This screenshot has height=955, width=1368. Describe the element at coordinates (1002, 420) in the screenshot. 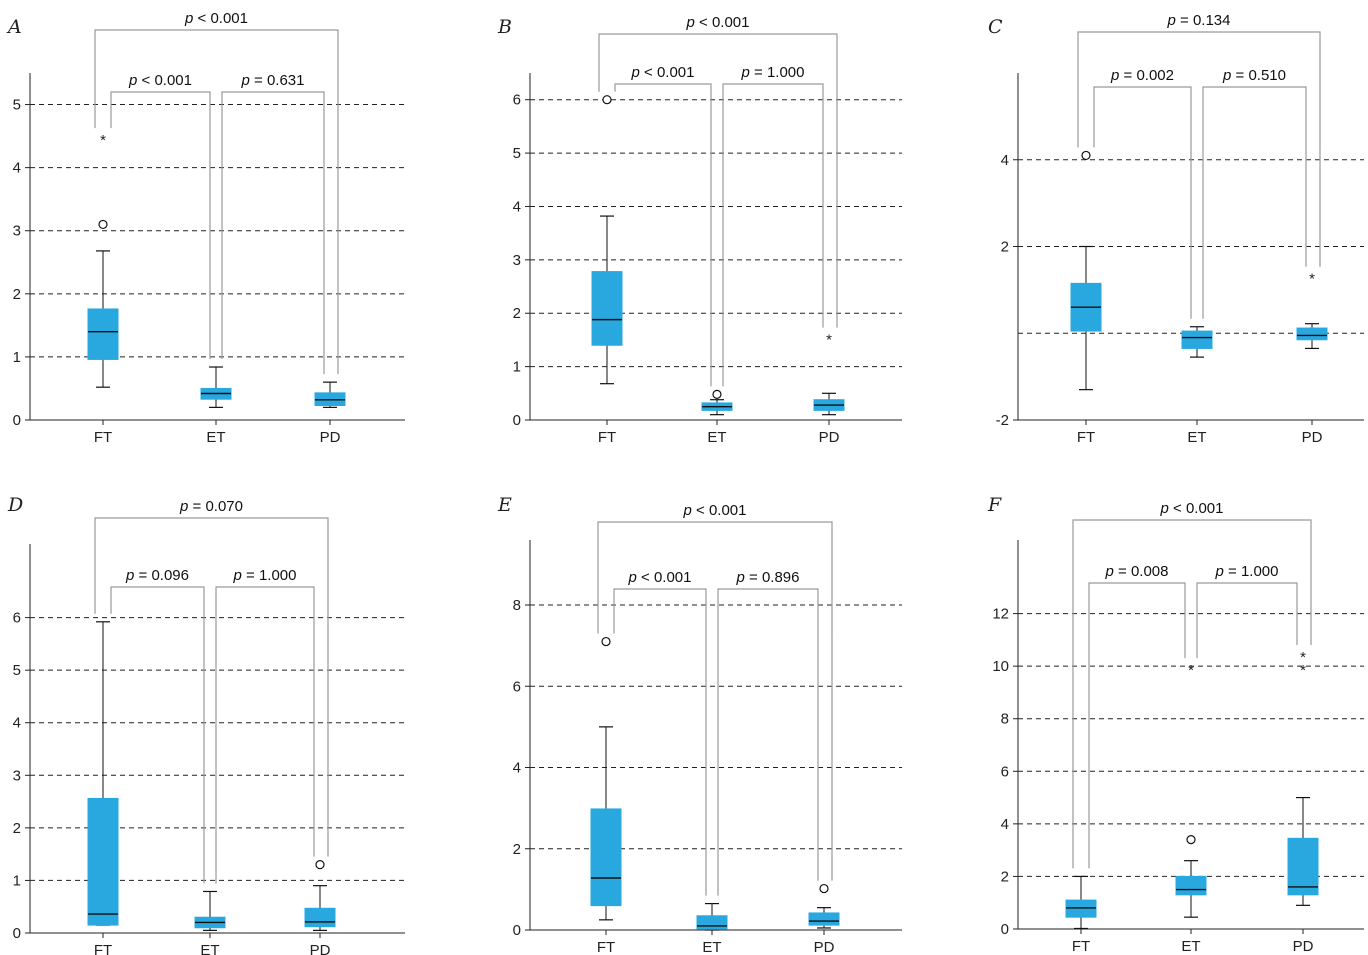

I see `y-tick-label: -2` at that location.